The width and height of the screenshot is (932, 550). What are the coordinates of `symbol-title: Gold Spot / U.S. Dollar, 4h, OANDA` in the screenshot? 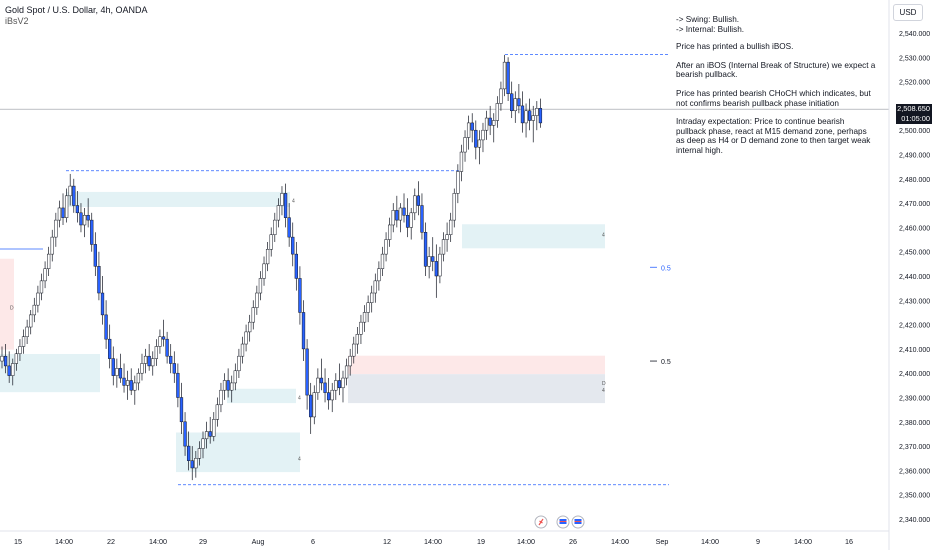 It's located at (76, 10).